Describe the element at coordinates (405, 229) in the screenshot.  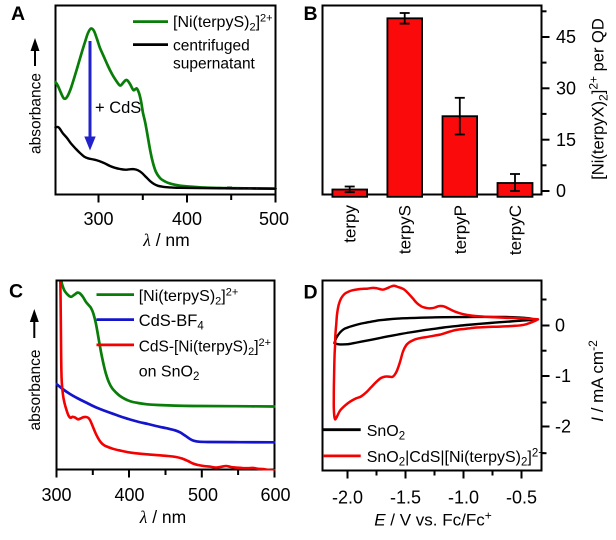
I see `svg-text: terpyS` at that location.